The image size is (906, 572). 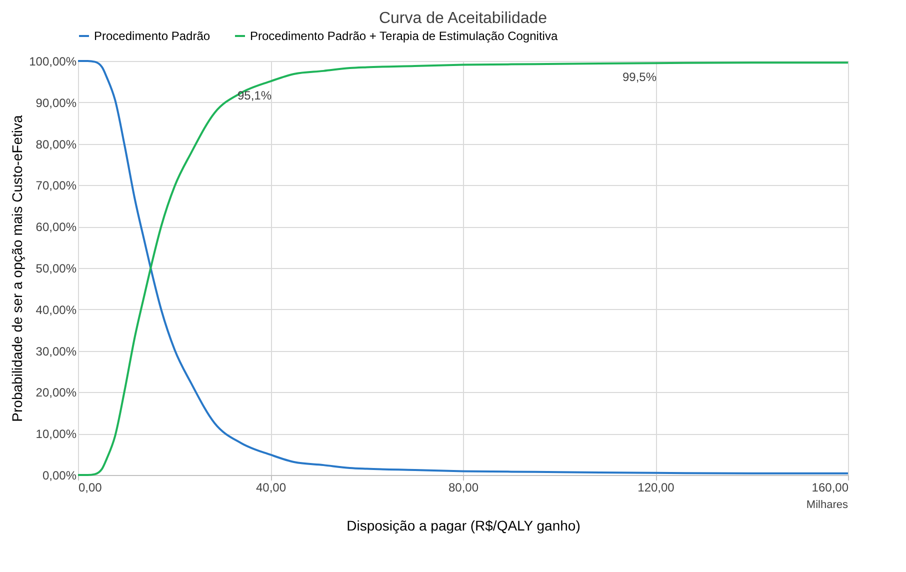 I want to click on y-tick-label: 70,00%, so click(x=56, y=185).